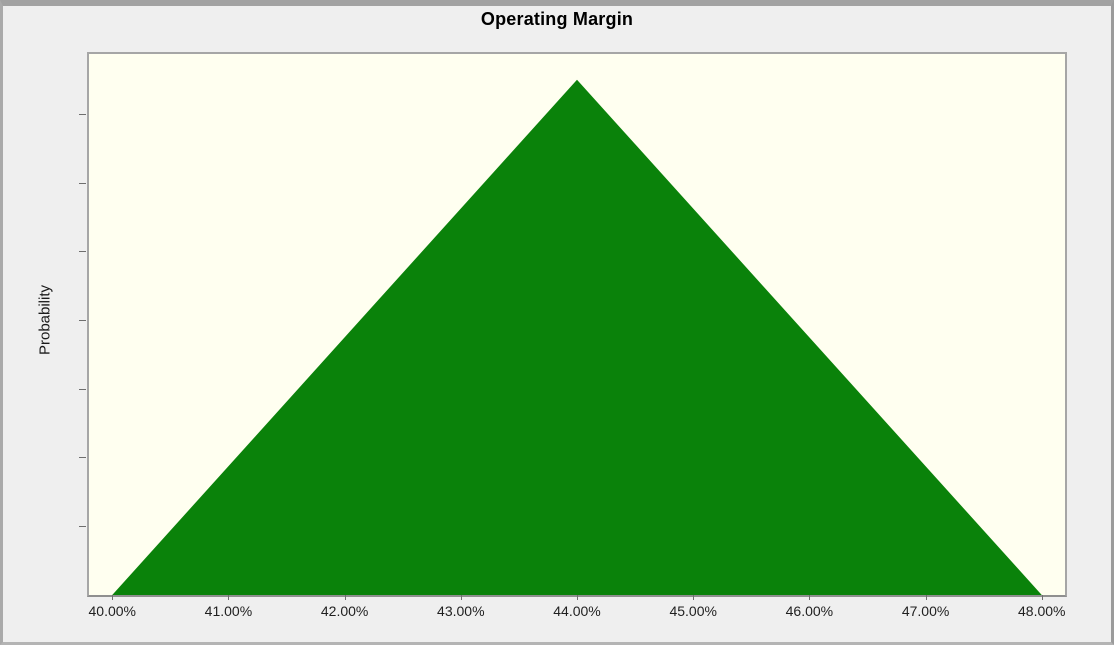  I want to click on x-tick-label: 41.00%, so click(228, 611).